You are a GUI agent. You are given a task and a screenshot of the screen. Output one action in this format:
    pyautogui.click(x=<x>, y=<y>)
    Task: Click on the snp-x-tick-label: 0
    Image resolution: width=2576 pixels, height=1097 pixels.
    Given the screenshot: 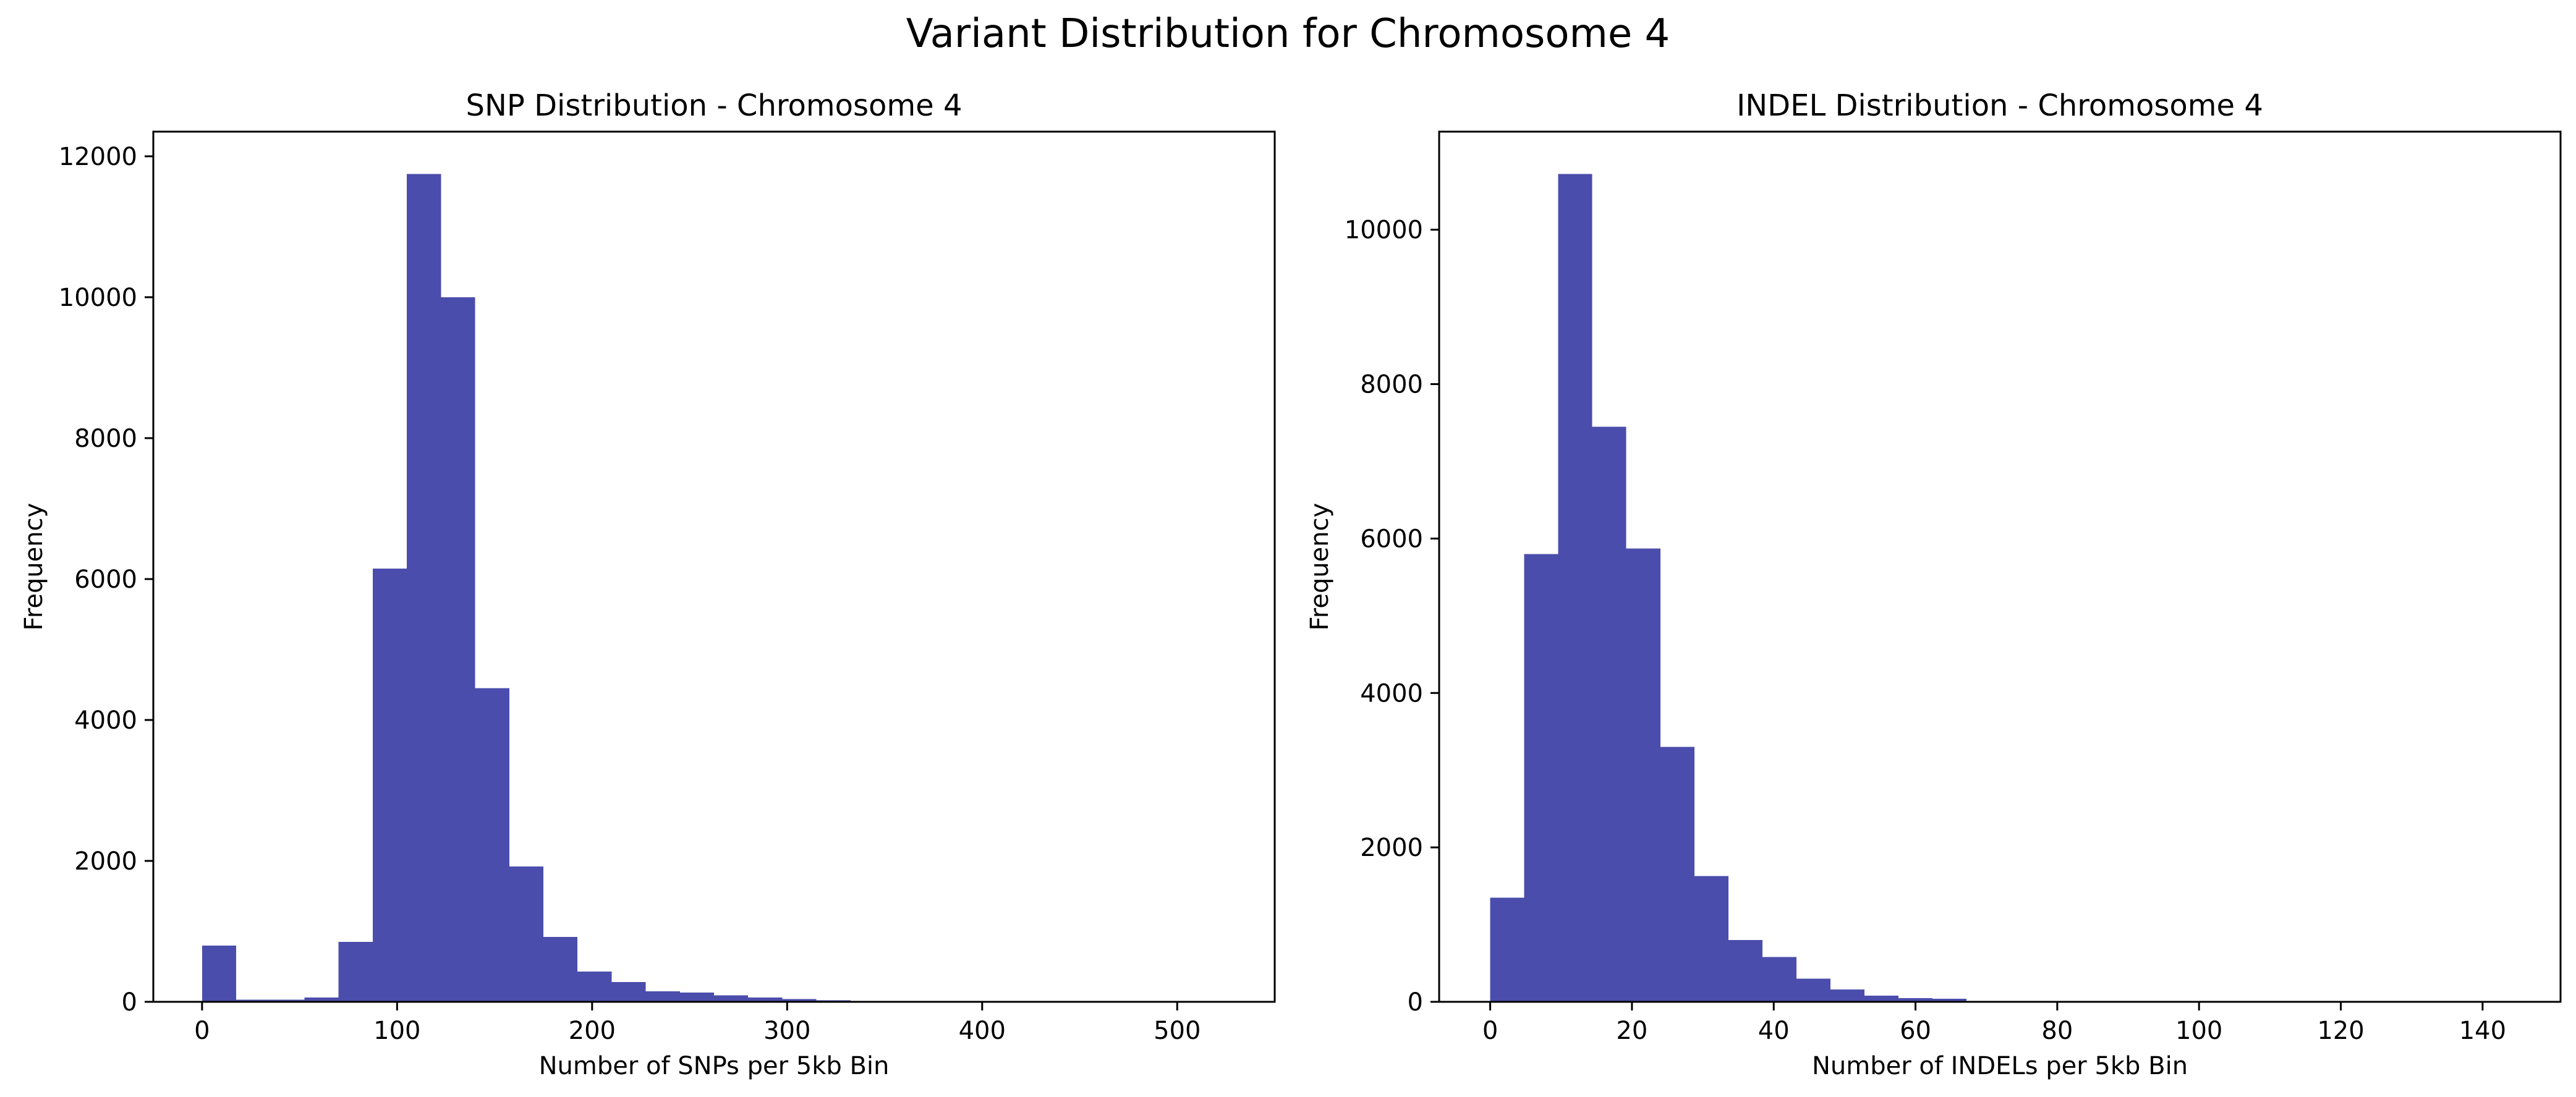 What is the action you would take?
    pyautogui.click(x=202, y=1031)
    